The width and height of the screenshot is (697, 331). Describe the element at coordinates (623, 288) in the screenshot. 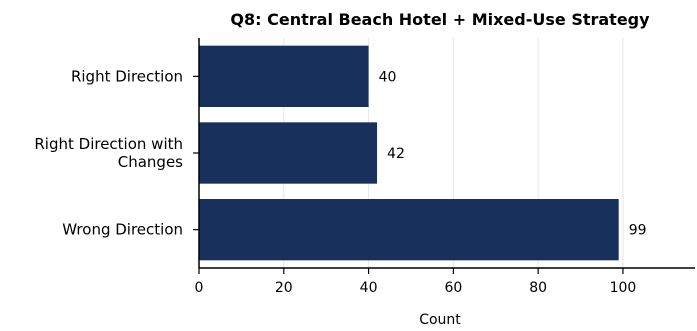

I see `x-tick-label-100: 100` at that location.